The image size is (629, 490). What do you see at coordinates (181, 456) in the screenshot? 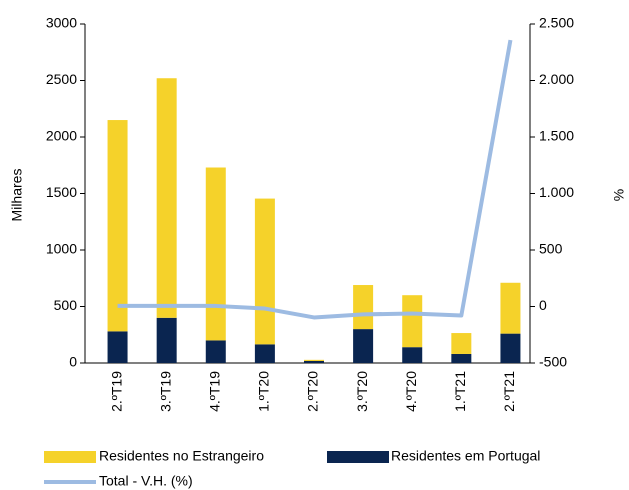
I see `legend-label: Residentes no Estrangeiro` at bounding box center [181, 456].